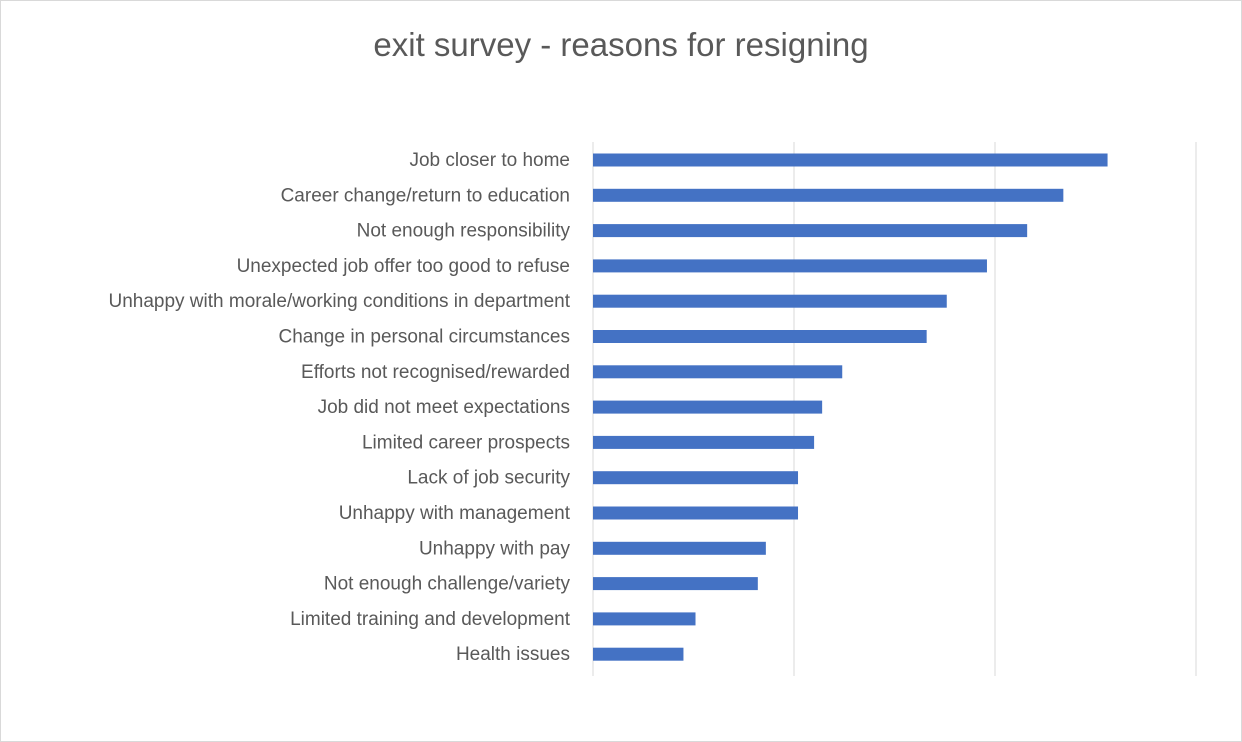 This screenshot has width=1242, height=742. I want to click on category-label: Change in personal circumstances, so click(425, 337).